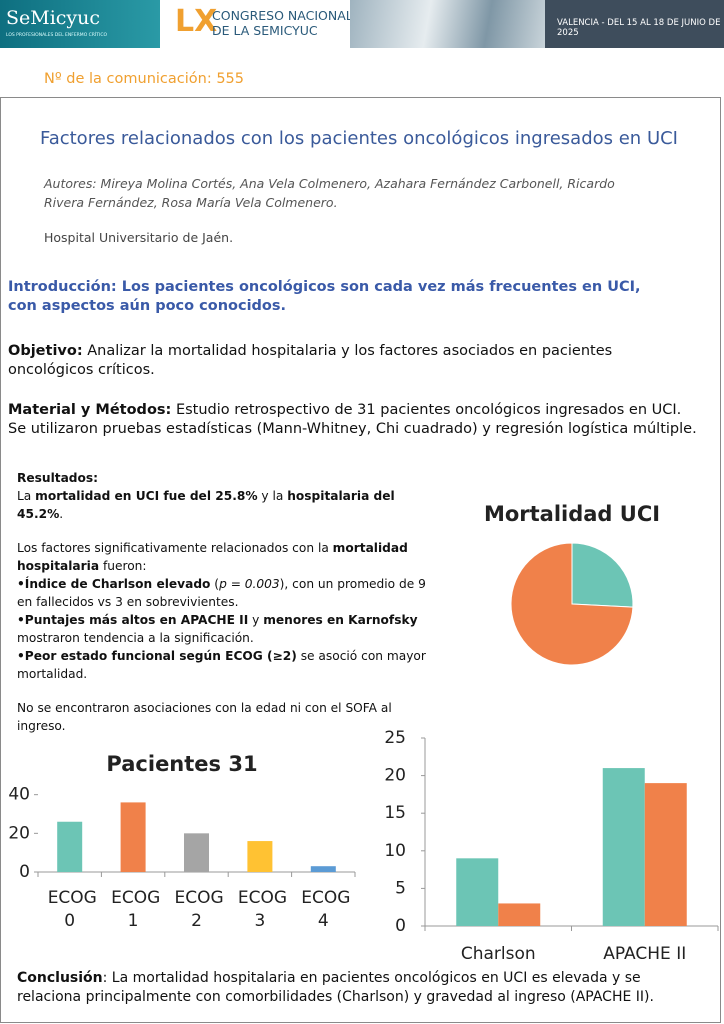  What do you see at coordinates (340, 620) in the screenshot?
I see `bold-run: menores en Karnofsky` at bounding box center [340, 620].